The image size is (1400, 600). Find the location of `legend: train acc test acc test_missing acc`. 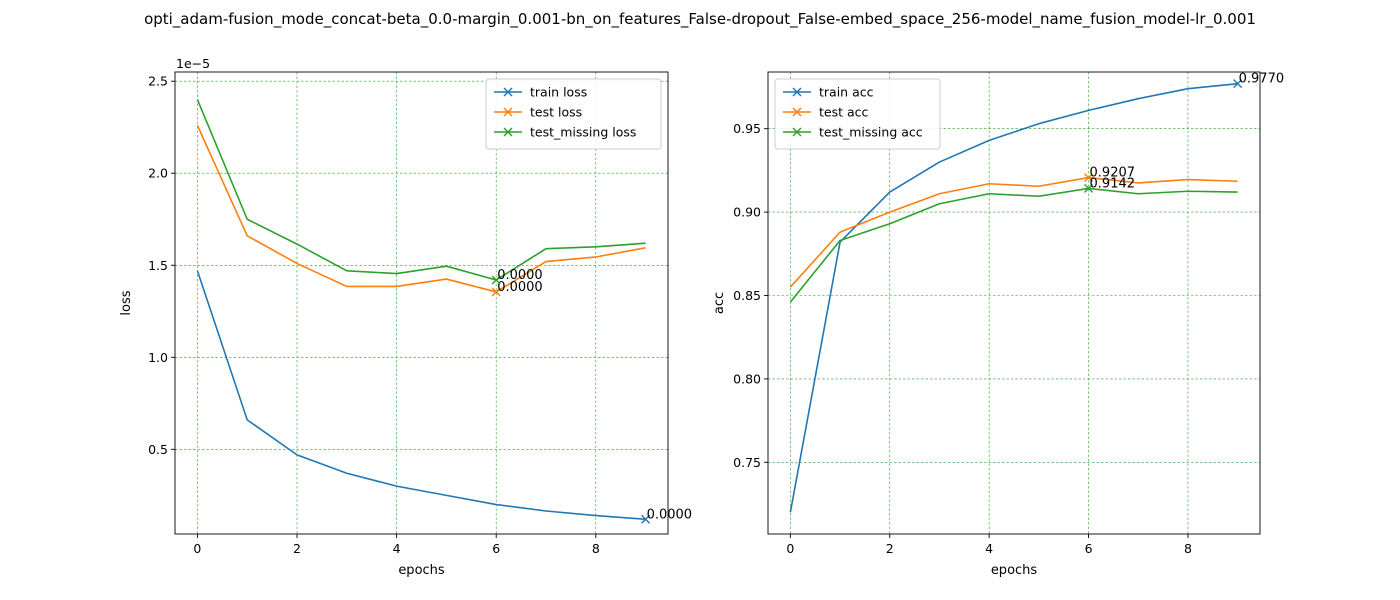

legend: train acc test acc test_missing acc is located at coordinates (857, 114).